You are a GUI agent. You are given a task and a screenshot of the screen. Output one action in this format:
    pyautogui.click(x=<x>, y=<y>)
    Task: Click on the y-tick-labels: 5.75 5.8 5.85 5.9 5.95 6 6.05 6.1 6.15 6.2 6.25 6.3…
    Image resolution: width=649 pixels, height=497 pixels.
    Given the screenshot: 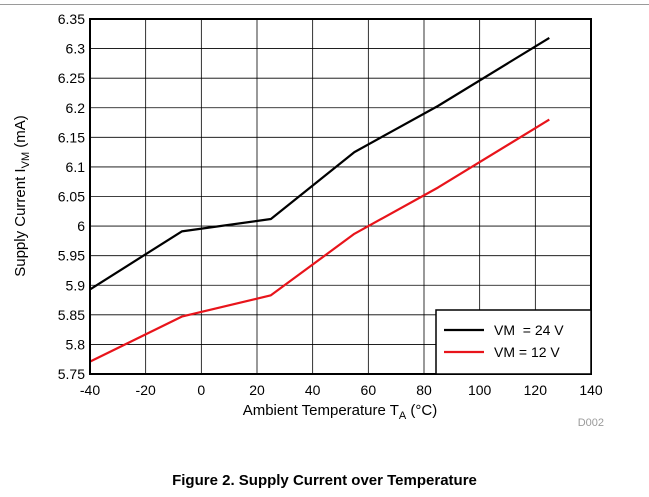 What is the action you would take?
    pyautogui.click(x=71, y=196)
    